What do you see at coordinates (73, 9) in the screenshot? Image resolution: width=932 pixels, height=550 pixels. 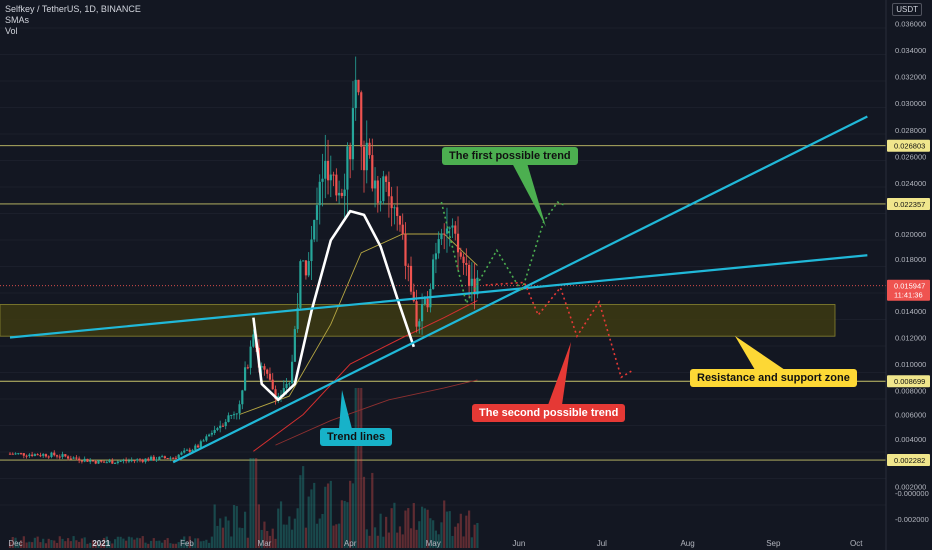 I see `symbol-title: Selfkey / TetherUS, 1D, BINANCE` at bounding box center [73, 9].